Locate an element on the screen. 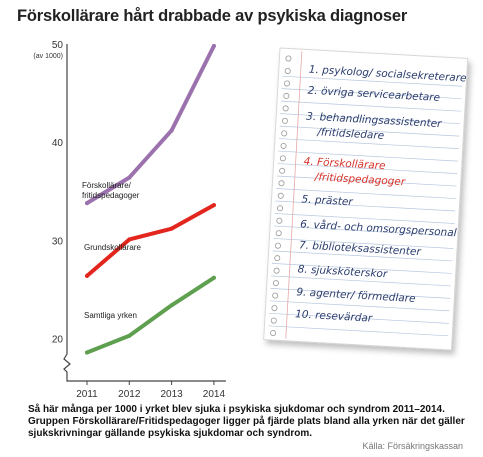 The height and width of the screenshot is (457, 483). y-tick-label: 50 is located at coordinates (58, 45).